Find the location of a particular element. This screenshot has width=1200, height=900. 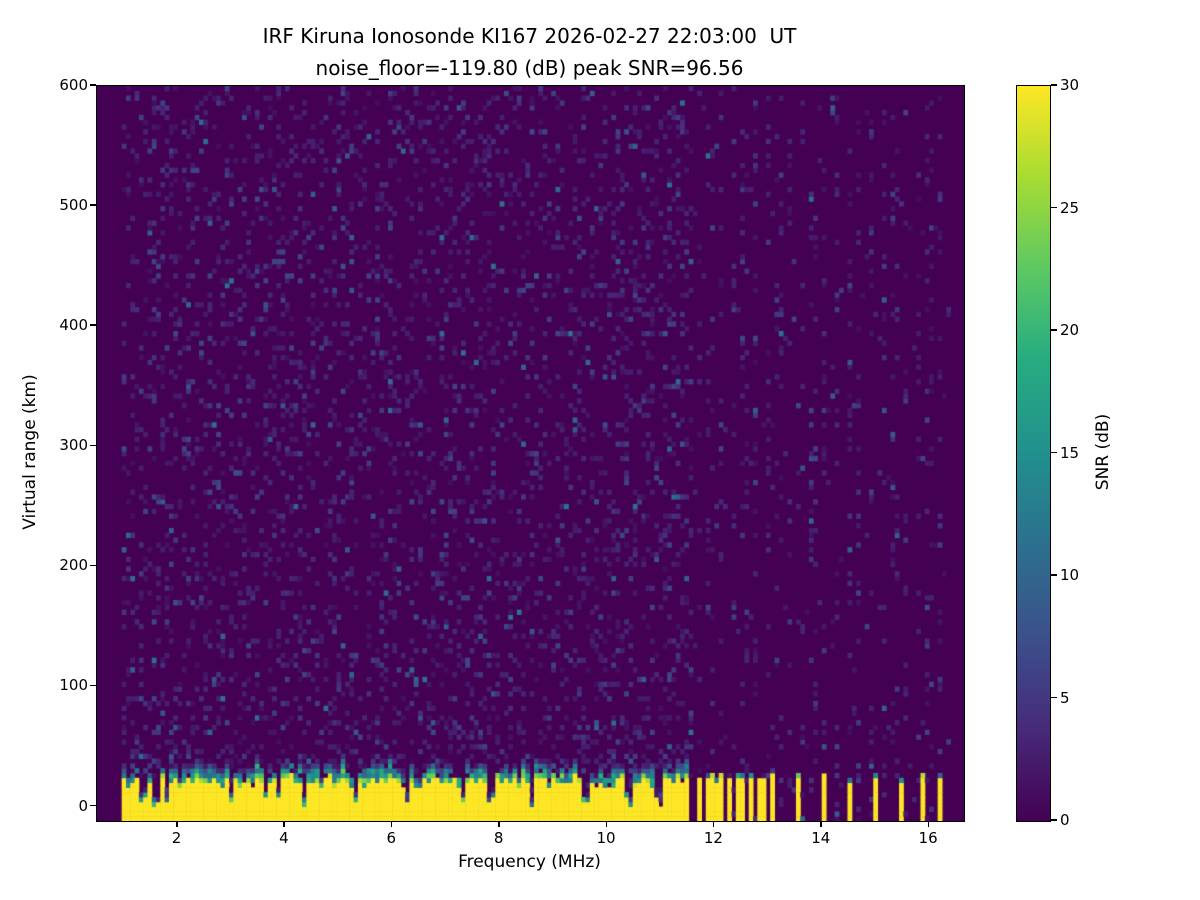

y-tick-label: 0 is located at coordinates (83, 805).